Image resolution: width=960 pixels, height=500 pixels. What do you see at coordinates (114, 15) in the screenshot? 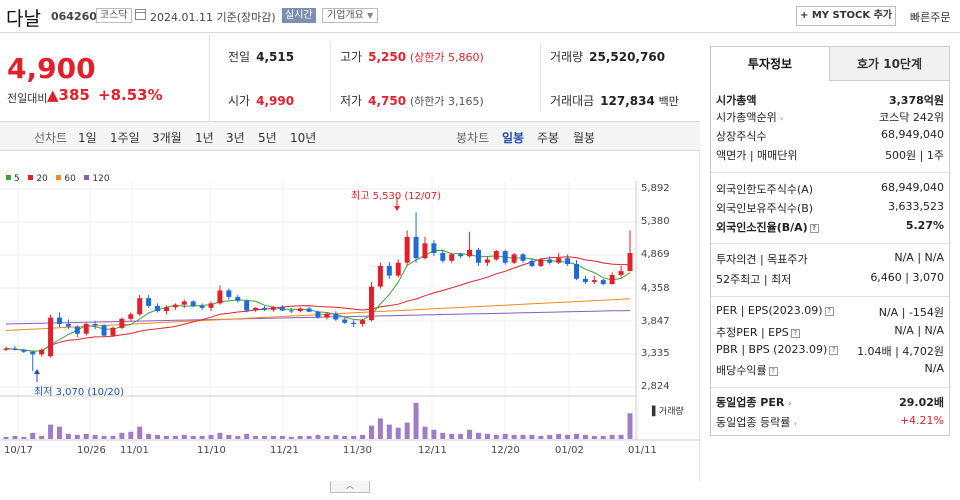
I see `market-badge: 코스닥` at bounding box center [114, 15].